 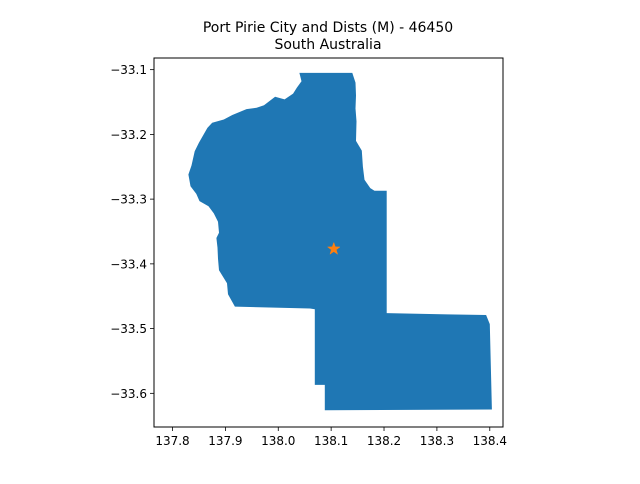 What do you see at coordinates (384, 441) in the screenshot?
I see `x-tick-label: 138.2` at bounding box center [384, 441].